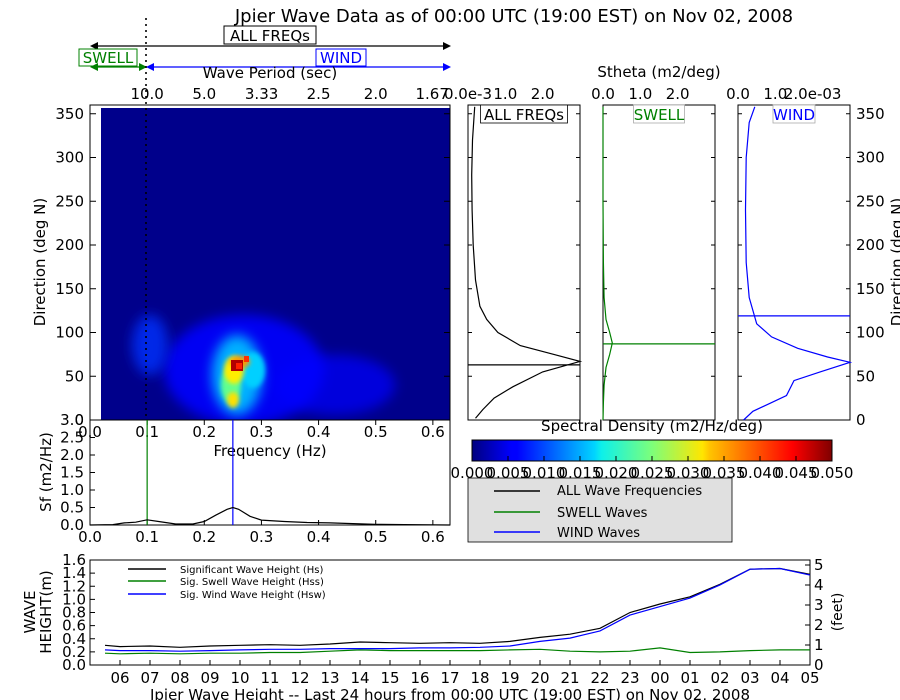 This screenshot has height=700, width=900. I want to click on stheta-xtick-label-wind: 2.0e-03, so click(813, 94).